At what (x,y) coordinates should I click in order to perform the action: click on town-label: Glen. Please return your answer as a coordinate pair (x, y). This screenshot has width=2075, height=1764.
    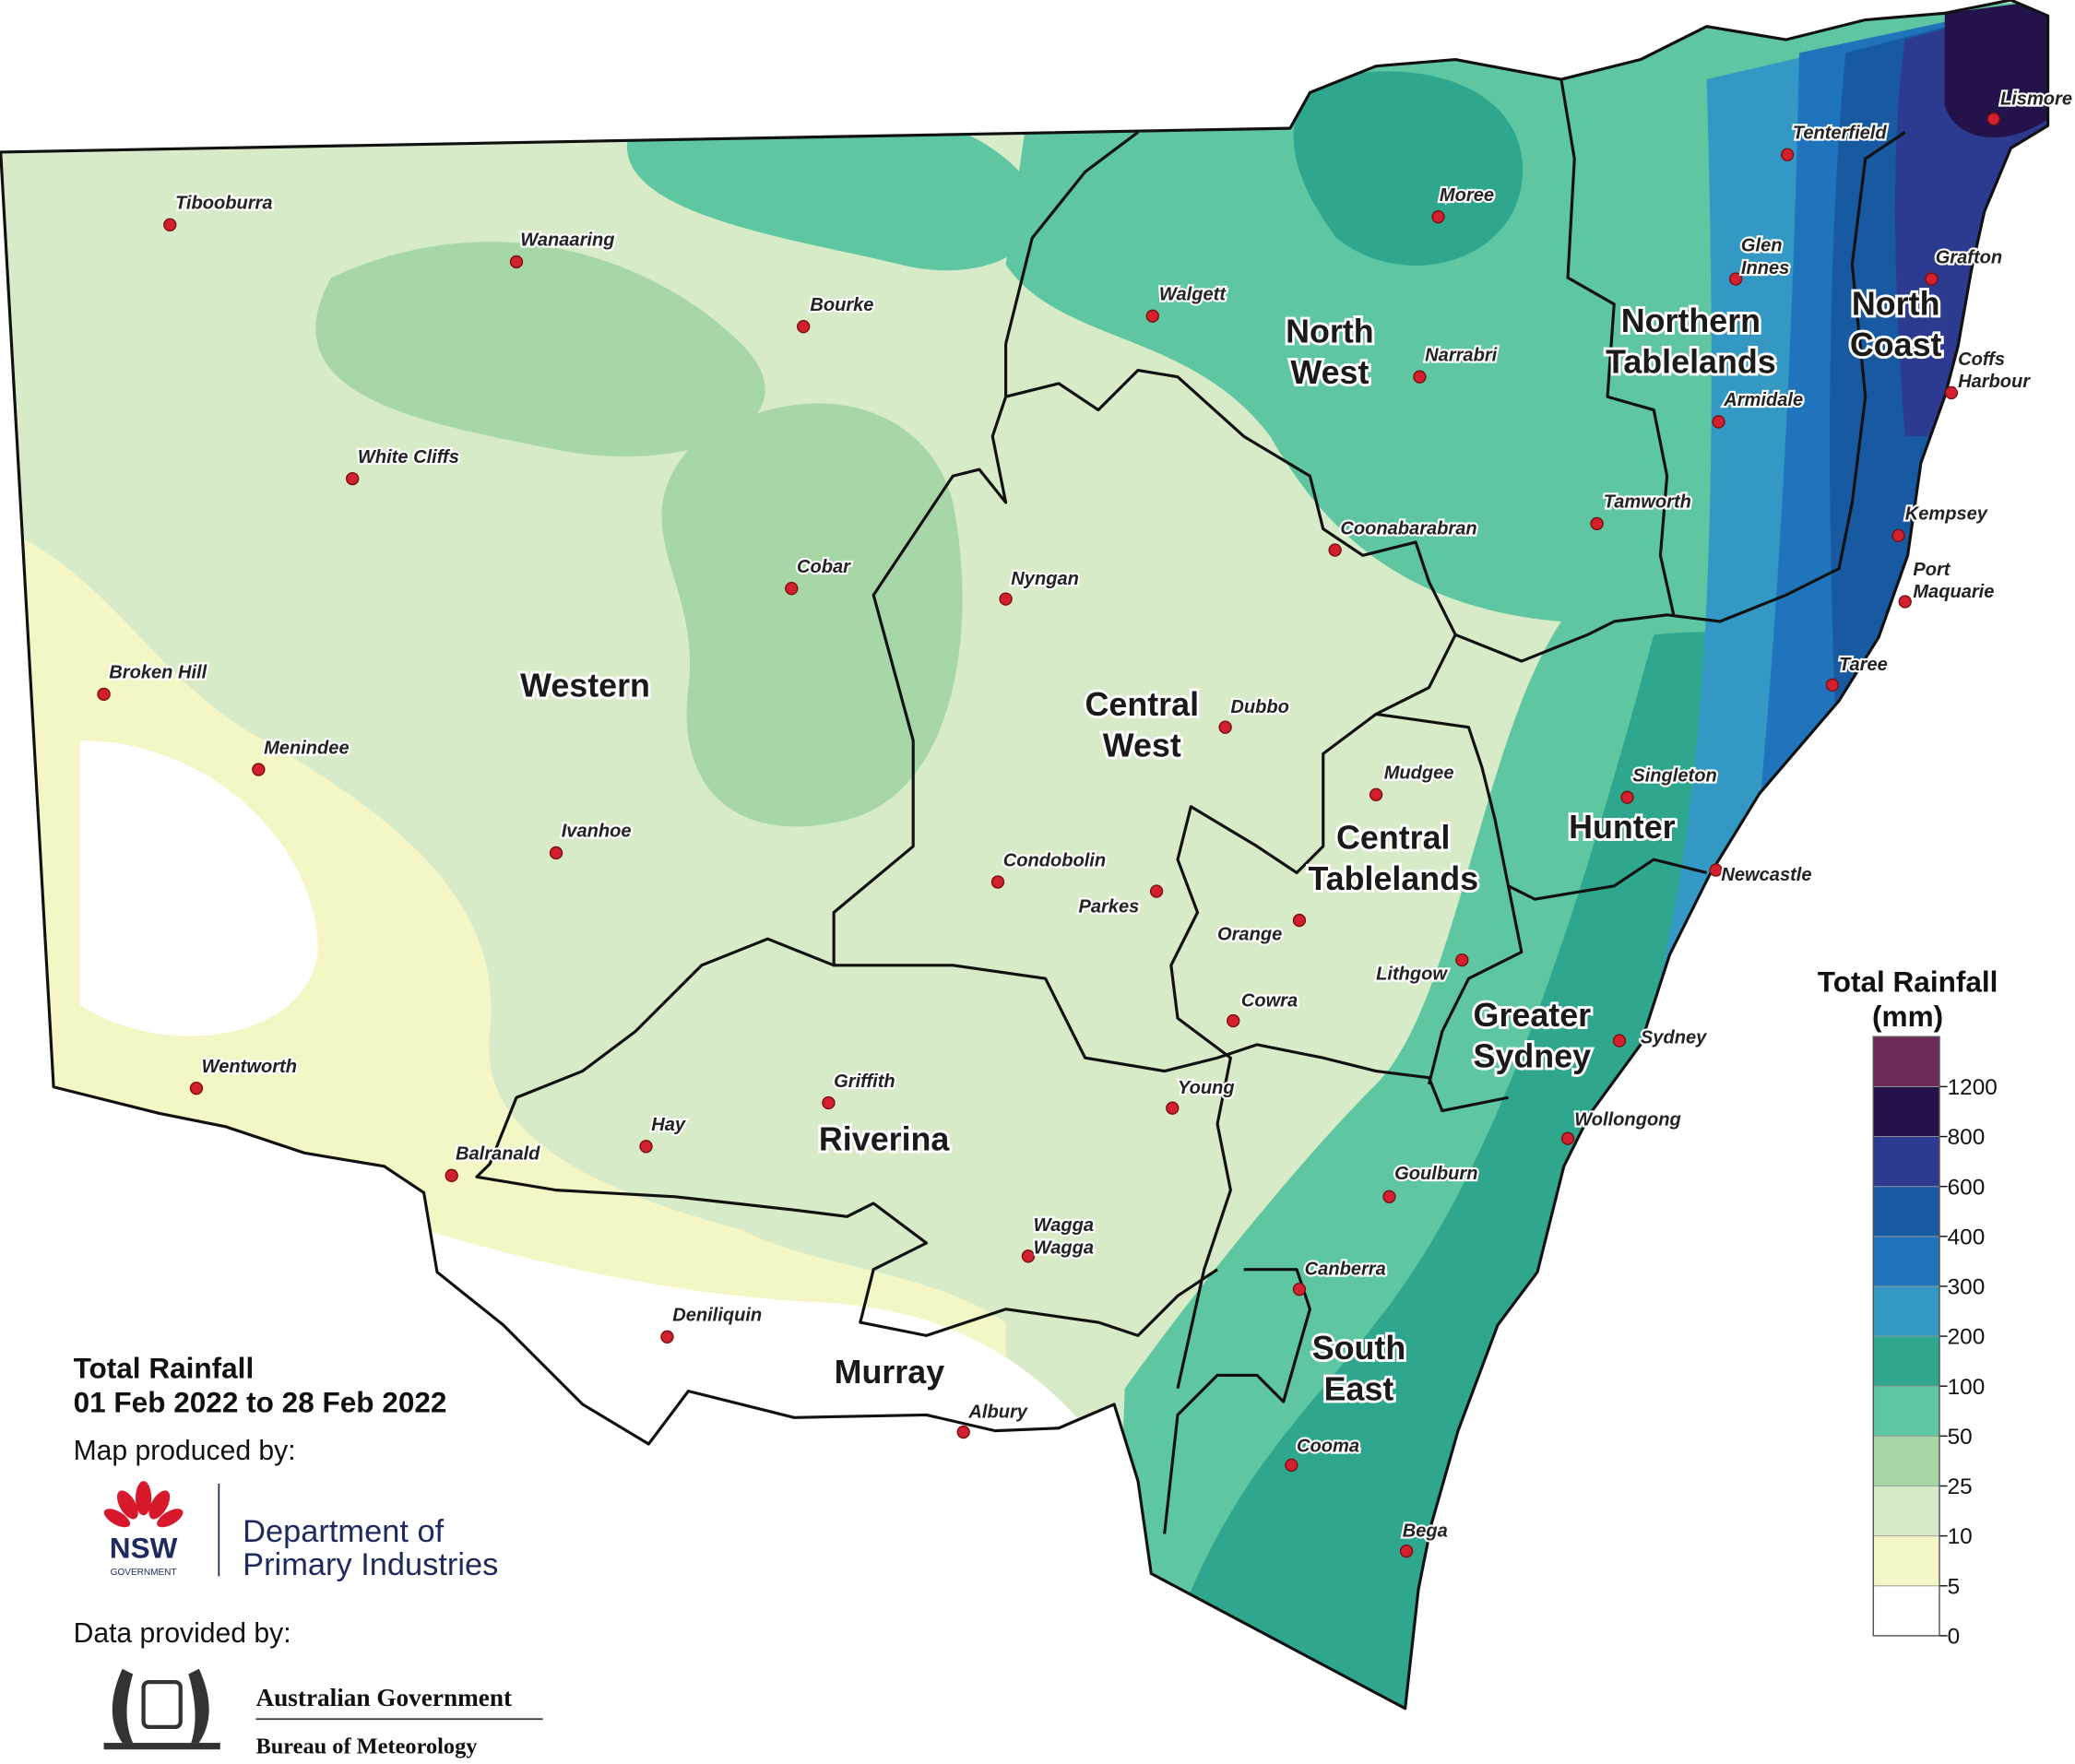
    Looking at the image, I should click on (1762, 245).